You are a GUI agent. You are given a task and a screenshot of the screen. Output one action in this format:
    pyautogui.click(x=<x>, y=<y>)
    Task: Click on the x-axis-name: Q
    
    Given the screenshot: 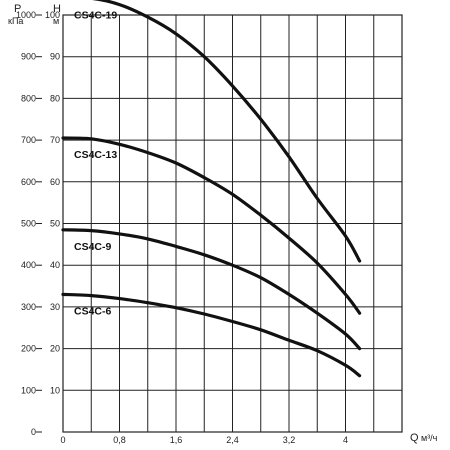 What is the action you would take?
    pyautogui.click(x=414, y=438)
    